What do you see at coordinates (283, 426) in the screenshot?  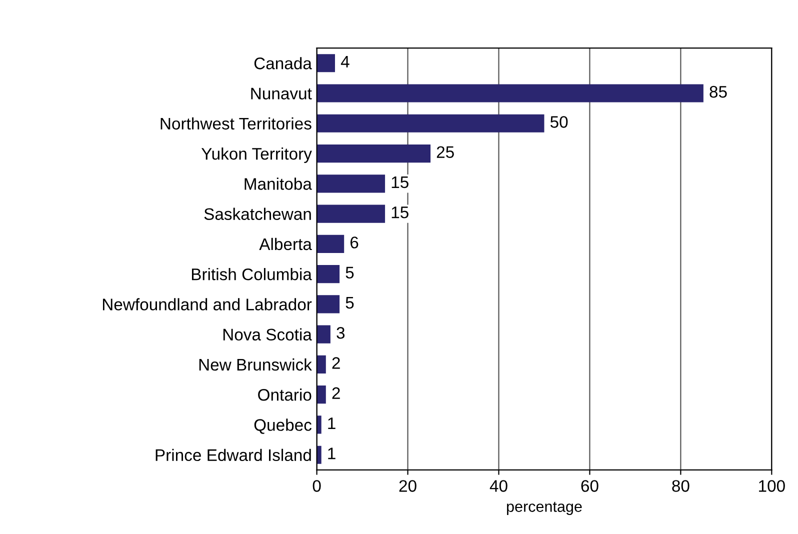 I see `y-tick-label: Quebec` at bounding box center [283, 426].